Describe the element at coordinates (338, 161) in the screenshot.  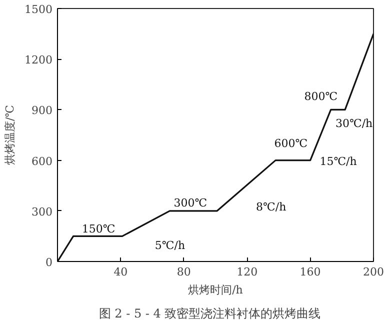
I see `annotation: 15℃/h` at that location.